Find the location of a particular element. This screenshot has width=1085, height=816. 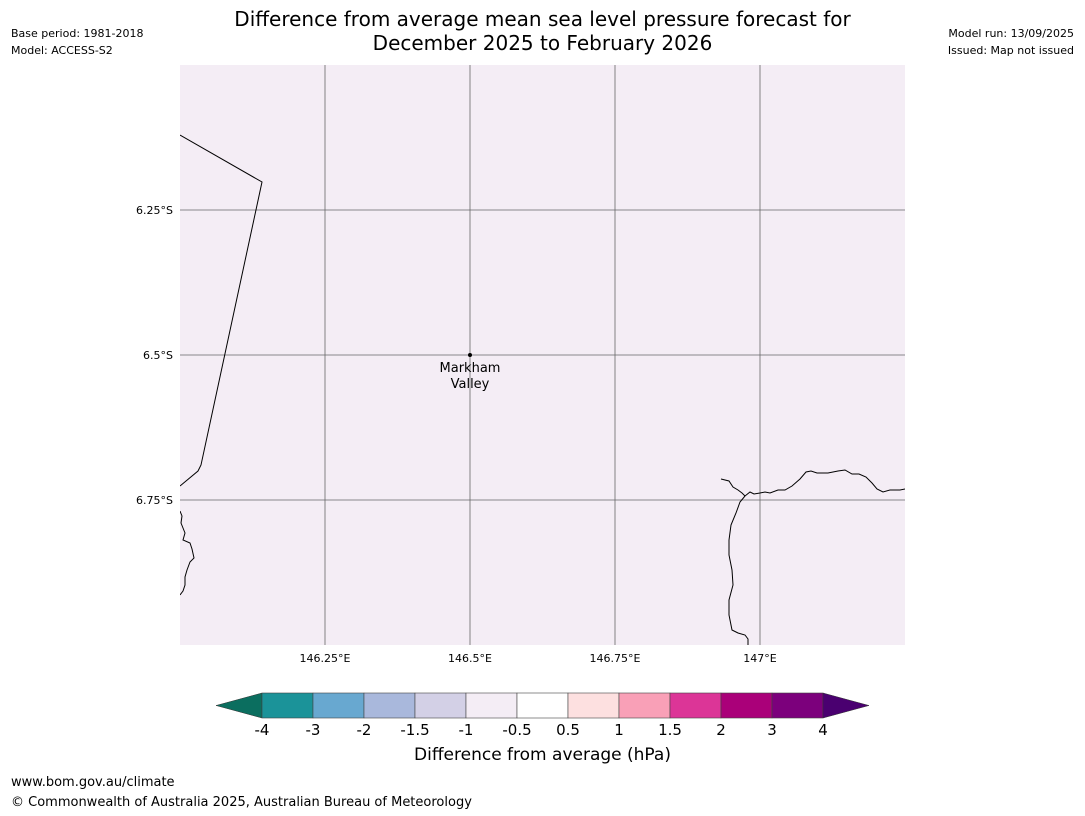

colorbar-tick-label: -0.5 is located at coordinates (516, 730).